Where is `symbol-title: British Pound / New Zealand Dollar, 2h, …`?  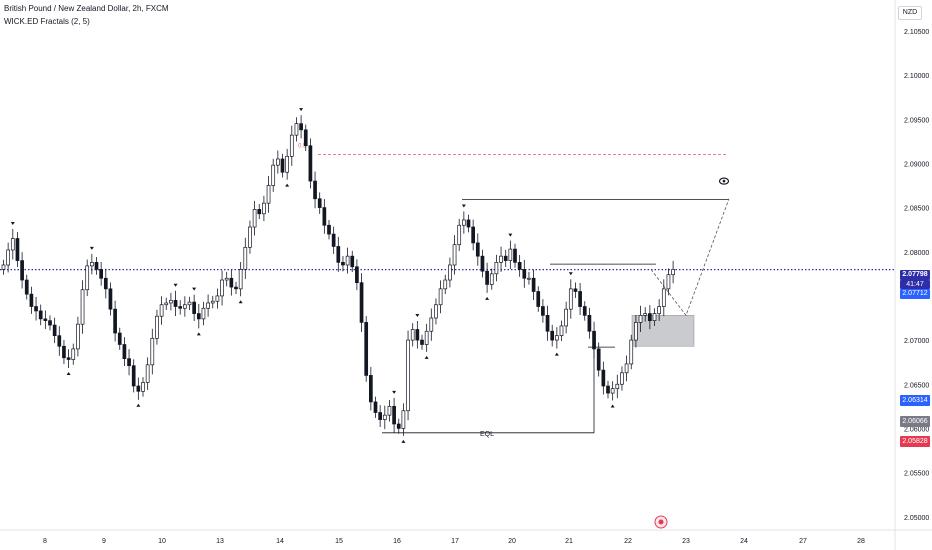
symbol-title: British Pound / New Zealand Dollar, 2h, … is located at coordinates (86, 8).